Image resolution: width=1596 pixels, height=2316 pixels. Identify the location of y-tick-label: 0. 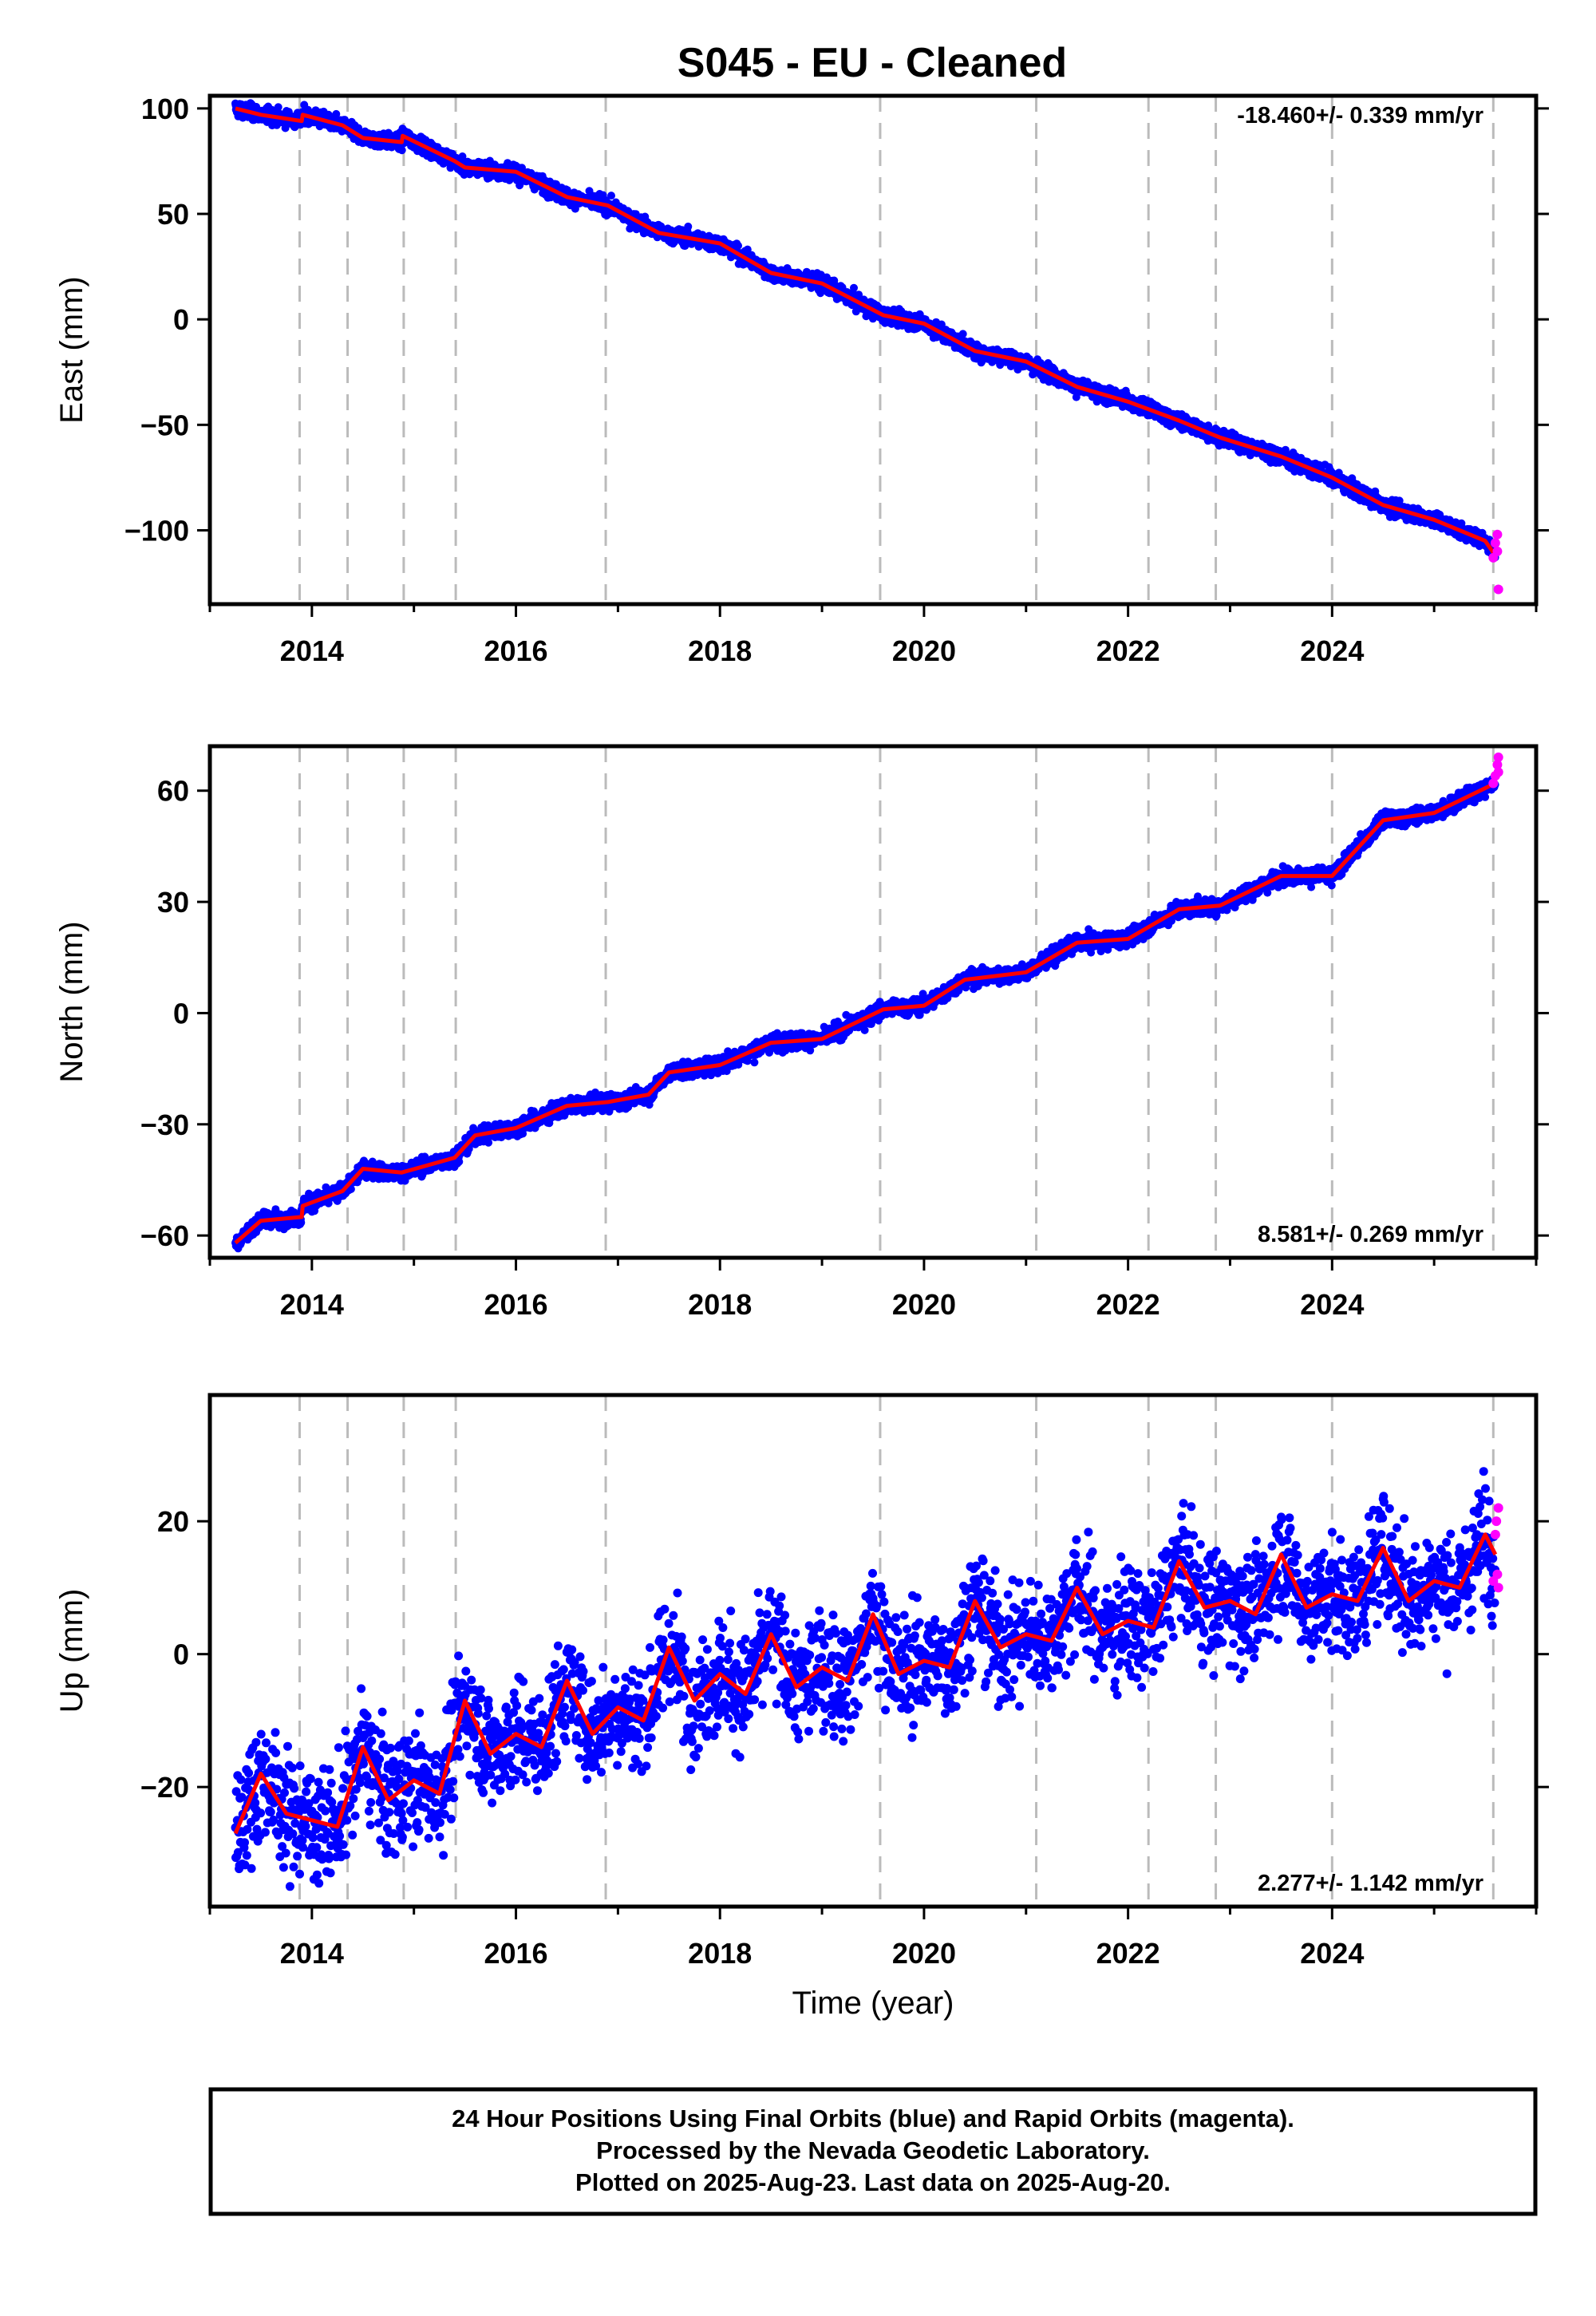
(181, 319).